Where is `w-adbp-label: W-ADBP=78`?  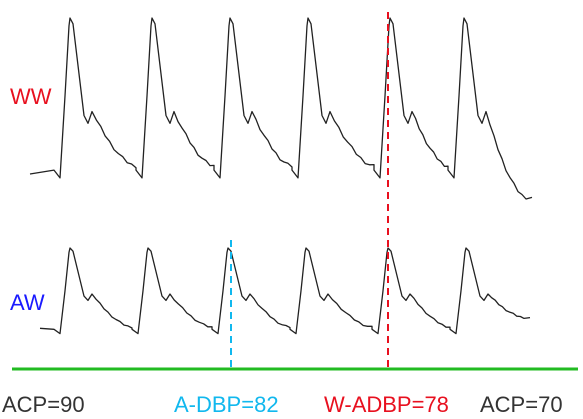
w-adbp-label: W-ADBP=78 is located at coordinates (386, 404).